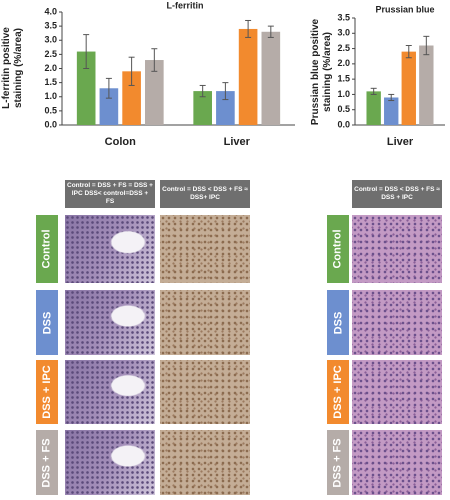  Describe the element at coordinates (12, 68) in the screenshot. I see `y-axis-label: L-ferritin positive staining (%/area)` at that location.